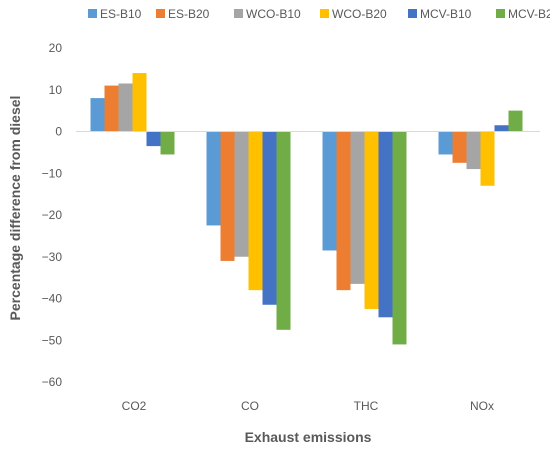  What do you see at coordinates (273, 14) in the screenshot?
I see `legend-label-wco-b10: WCO-B10` at bounding box center [273, 14].